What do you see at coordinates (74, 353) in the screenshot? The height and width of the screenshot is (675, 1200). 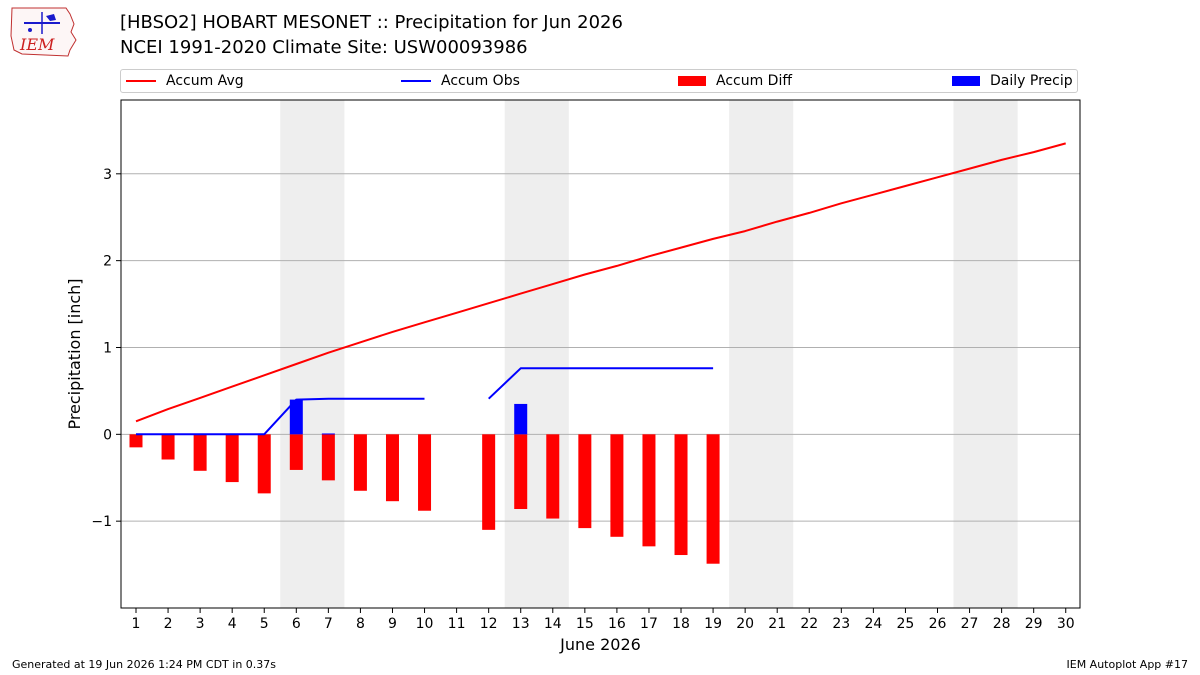 I see `y-axis-label: Precipitation [inch]` at bounding box center [74, 353].